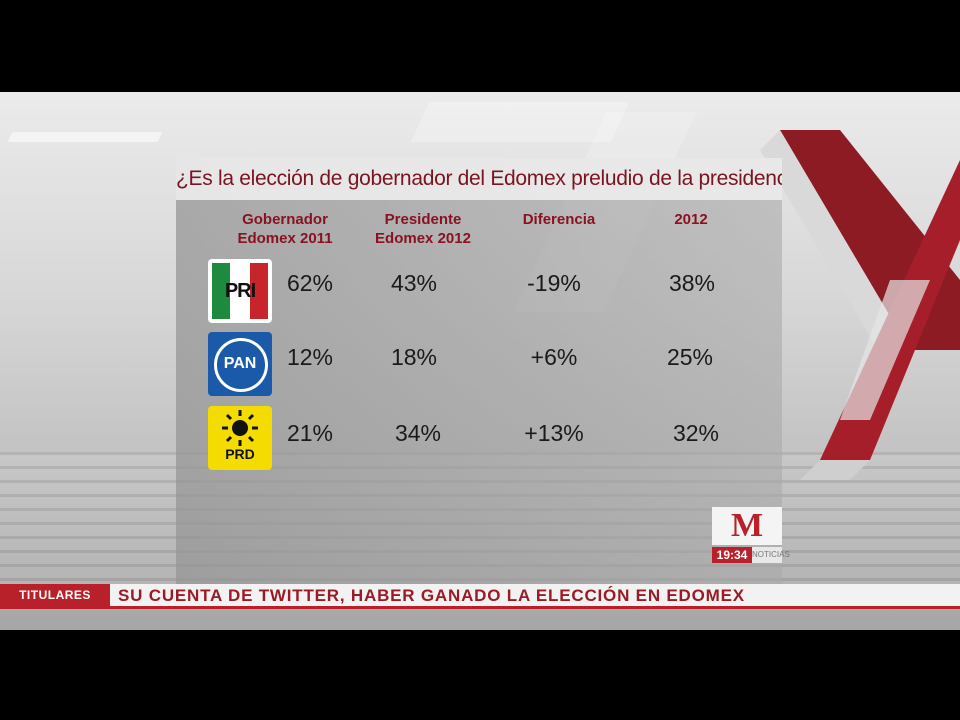  I want to click on sun-icon, so click(240, 428).